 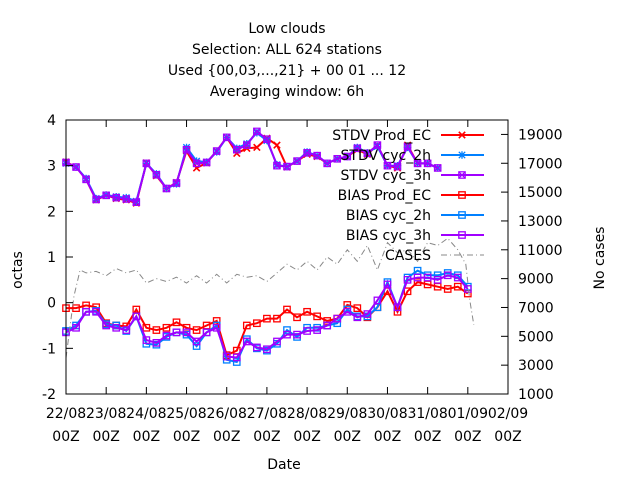 I want to click on legend-label: STDV Prod_EC, so click(x=381, y=136).